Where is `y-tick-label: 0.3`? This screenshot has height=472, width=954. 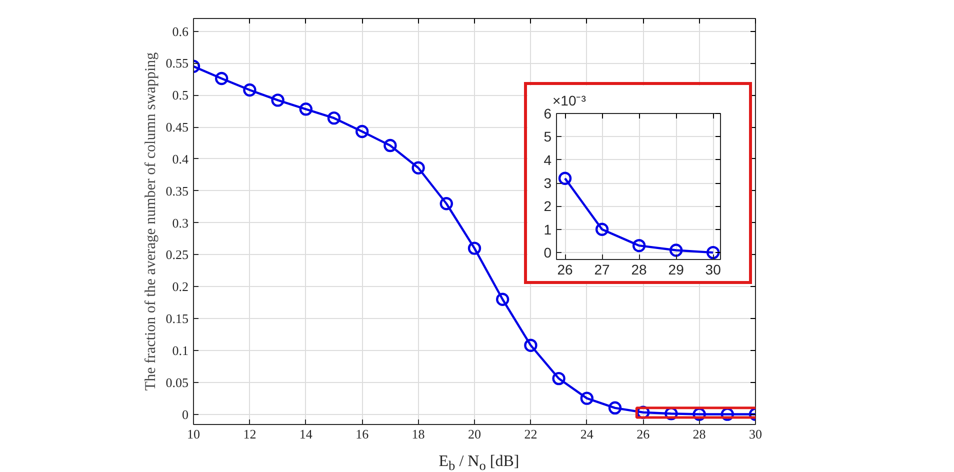 y-tick-label: 0.3 is located at coordinates (180, 222).